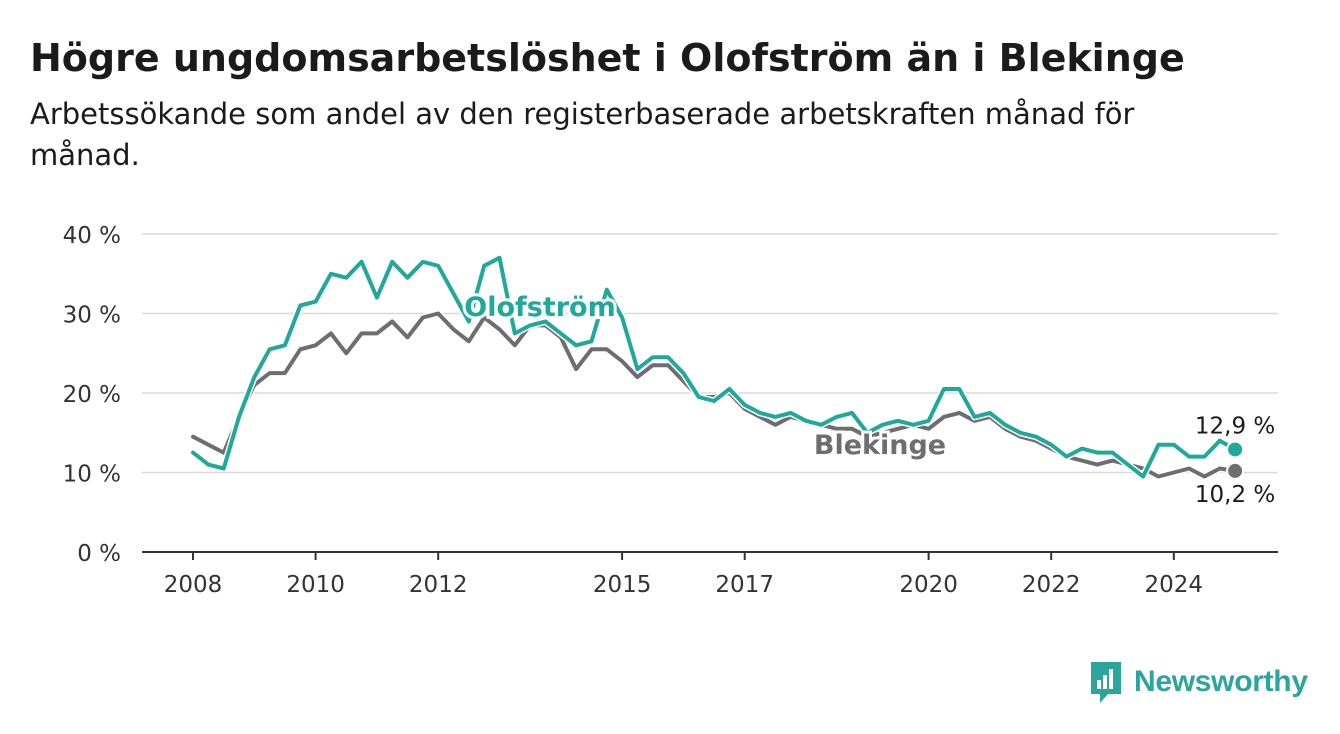  What do you see at coordinates (928, 585) in the screenshot?
I see `x-tick-label: 2020` at bounding box center [928, 585].